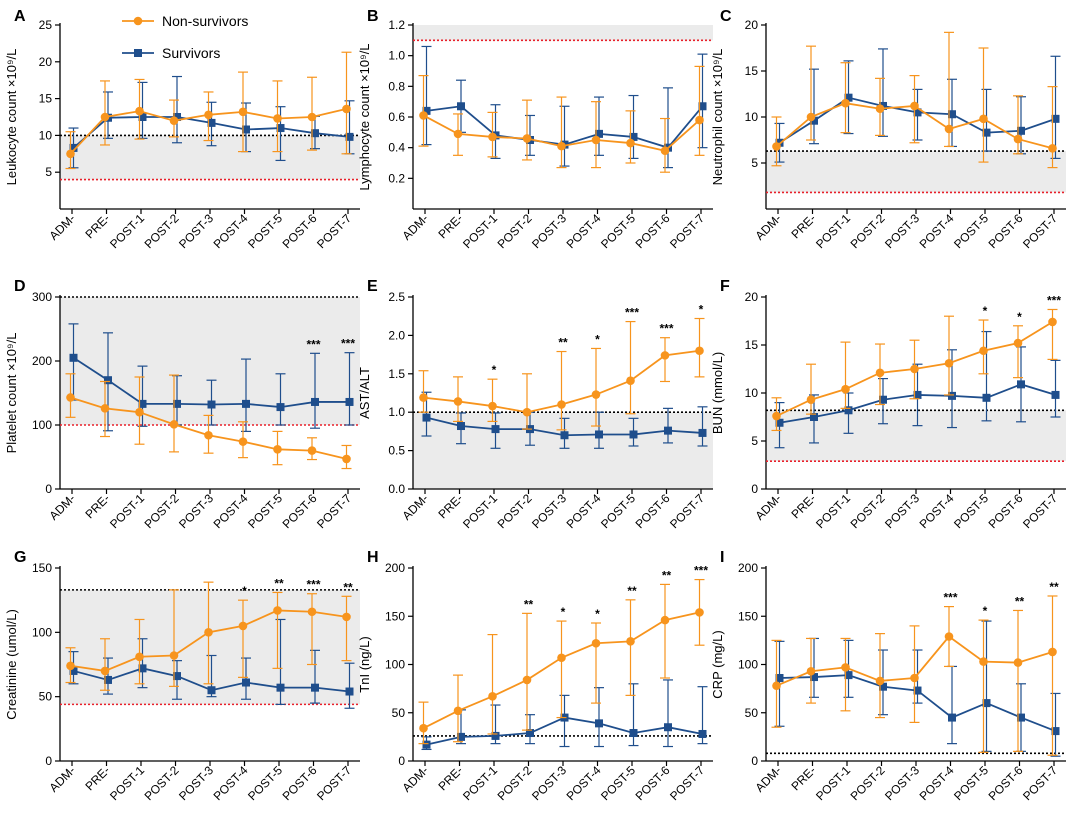 This screenshot has height=815, width=1084. What do you see at coordinates (372, 286) in the screenshot?
I see `panel-letter: E` at bounding box center [372, 286].